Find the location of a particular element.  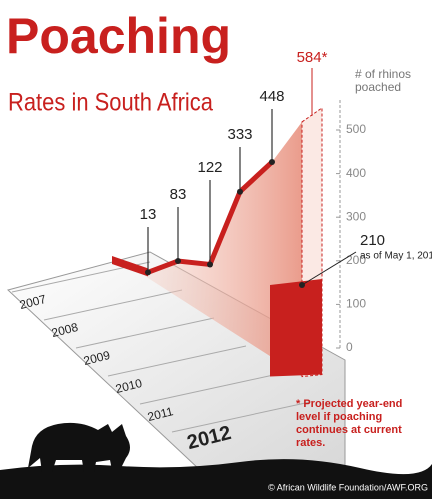

y-axis-label: # of rhinos poached is located at coordinates (383, 81).